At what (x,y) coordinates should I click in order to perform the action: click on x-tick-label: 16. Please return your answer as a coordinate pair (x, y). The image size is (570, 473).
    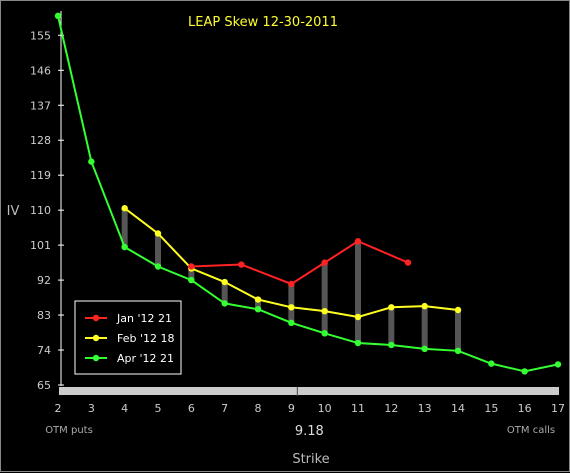
    Looking at the image, I should click on (525, 408).